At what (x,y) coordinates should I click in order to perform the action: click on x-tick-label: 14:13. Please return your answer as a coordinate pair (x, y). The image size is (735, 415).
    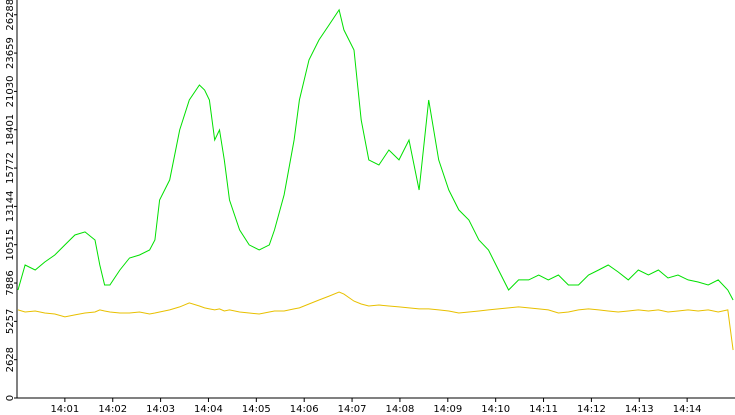
    Looking at the image, I should click on (639, 409).